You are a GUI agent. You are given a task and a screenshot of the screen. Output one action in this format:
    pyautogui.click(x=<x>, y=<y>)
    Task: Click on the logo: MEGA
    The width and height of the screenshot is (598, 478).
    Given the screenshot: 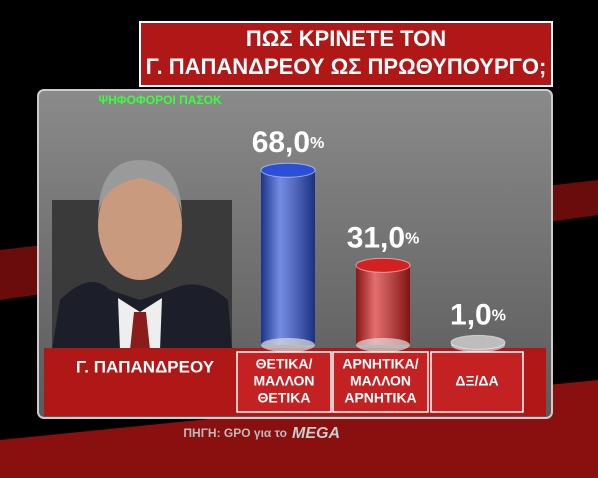 What is the action you would take?
    pyautogui.click(x=316, y=433)
    